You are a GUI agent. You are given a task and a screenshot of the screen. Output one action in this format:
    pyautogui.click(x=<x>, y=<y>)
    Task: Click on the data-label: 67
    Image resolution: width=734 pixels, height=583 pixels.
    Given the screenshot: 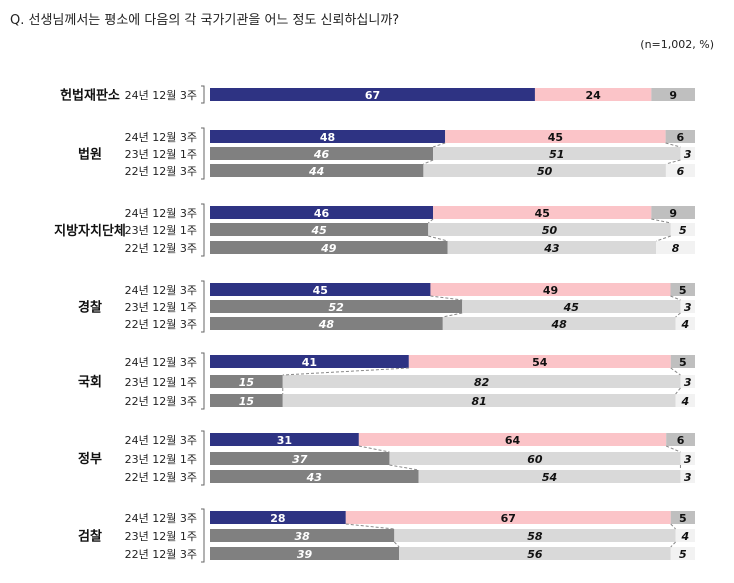 What is the action you would take?
    pyautogui.click(x=508, y=518)
    